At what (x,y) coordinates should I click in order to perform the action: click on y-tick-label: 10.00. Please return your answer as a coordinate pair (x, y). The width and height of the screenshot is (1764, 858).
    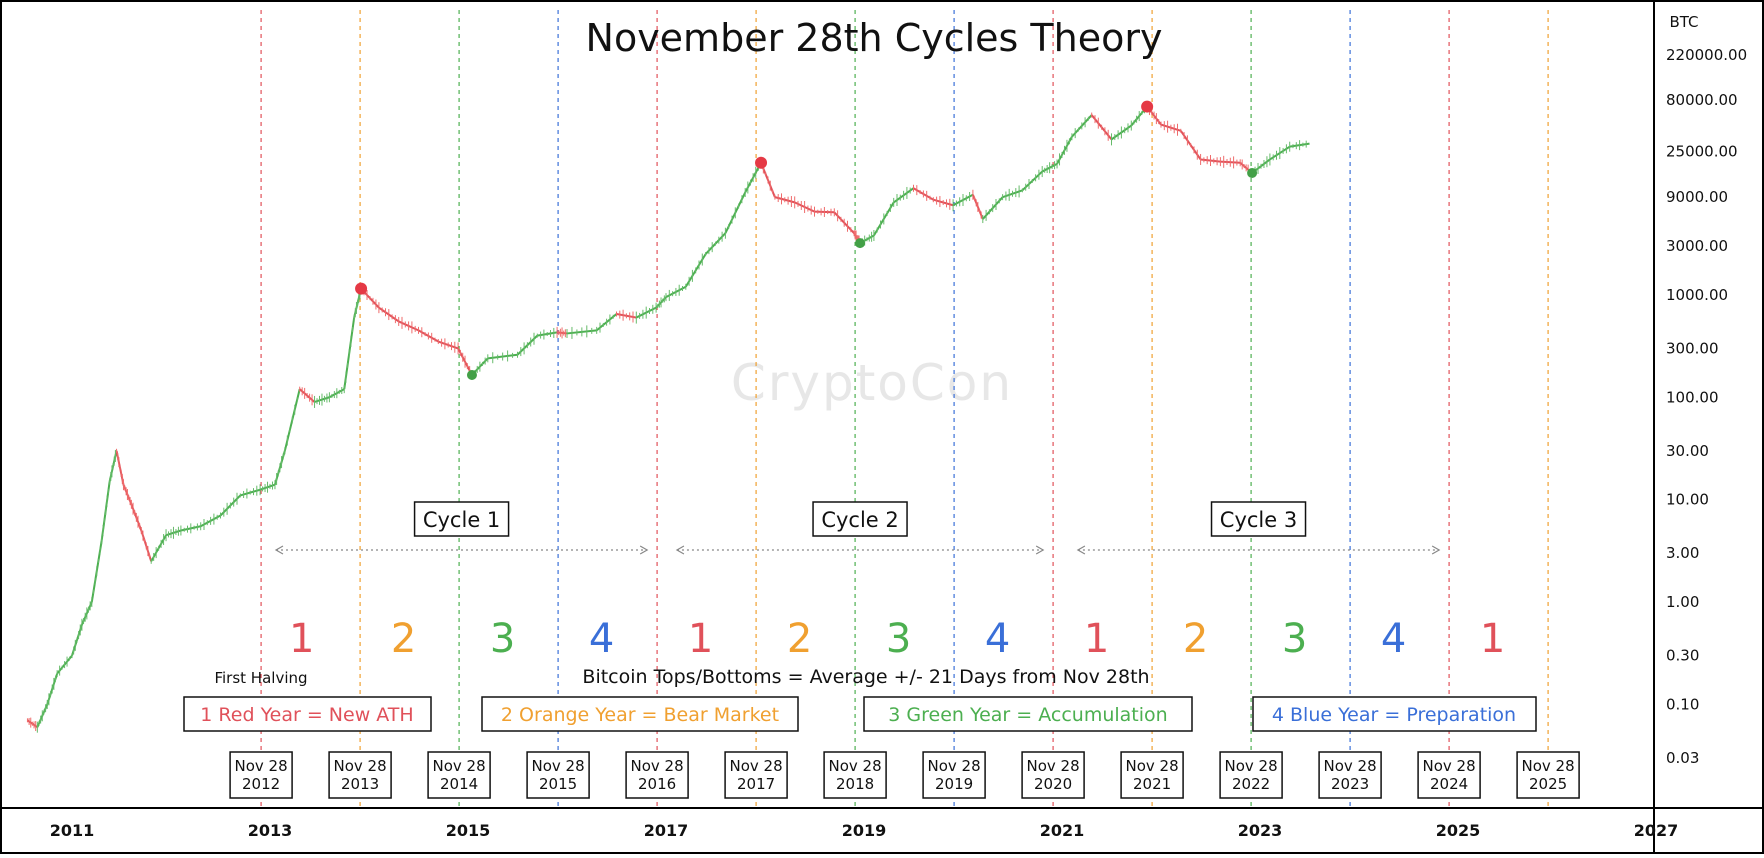
    Looking at the image, I should click on (1687, 500).